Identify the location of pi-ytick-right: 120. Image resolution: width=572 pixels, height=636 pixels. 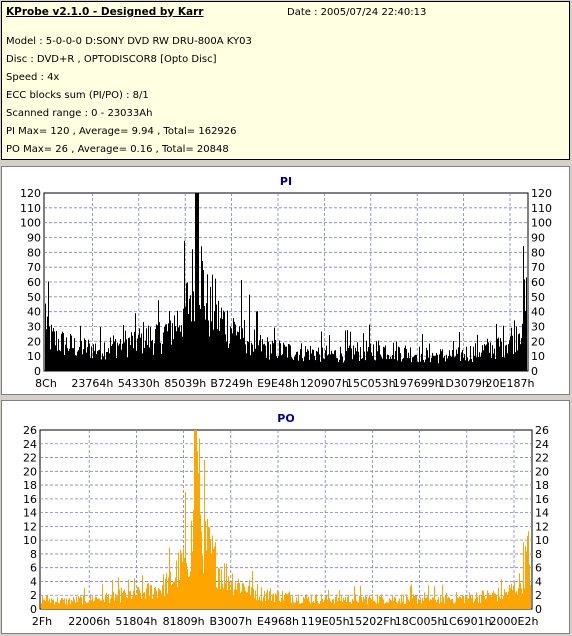
(541, 193).